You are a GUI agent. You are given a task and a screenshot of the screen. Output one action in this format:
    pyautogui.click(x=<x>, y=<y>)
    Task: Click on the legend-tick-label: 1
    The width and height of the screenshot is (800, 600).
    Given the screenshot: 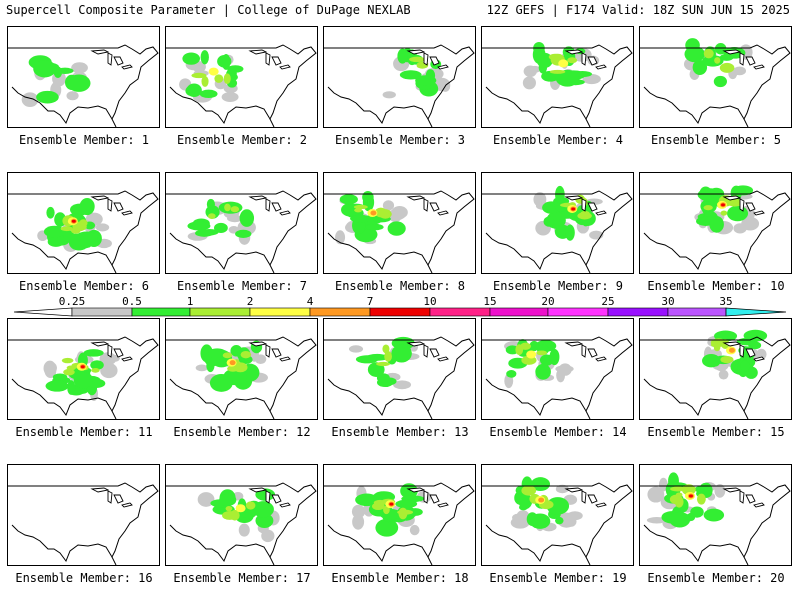 What is the action you would take?
    pyautogui.click(x=190, y=301)
    